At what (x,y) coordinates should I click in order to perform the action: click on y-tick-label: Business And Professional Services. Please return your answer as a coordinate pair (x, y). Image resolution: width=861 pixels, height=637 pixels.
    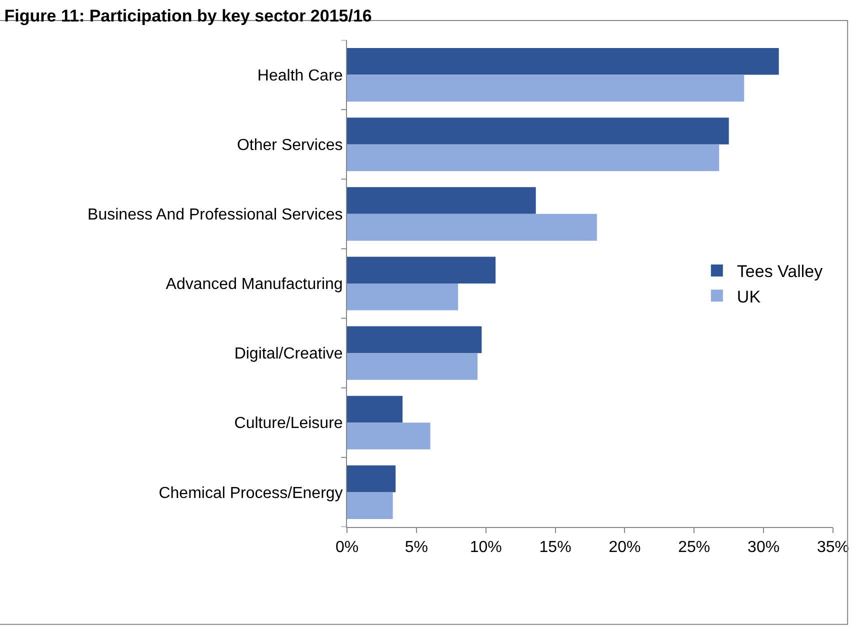
    Looking at the image, I should click on (215, 215).